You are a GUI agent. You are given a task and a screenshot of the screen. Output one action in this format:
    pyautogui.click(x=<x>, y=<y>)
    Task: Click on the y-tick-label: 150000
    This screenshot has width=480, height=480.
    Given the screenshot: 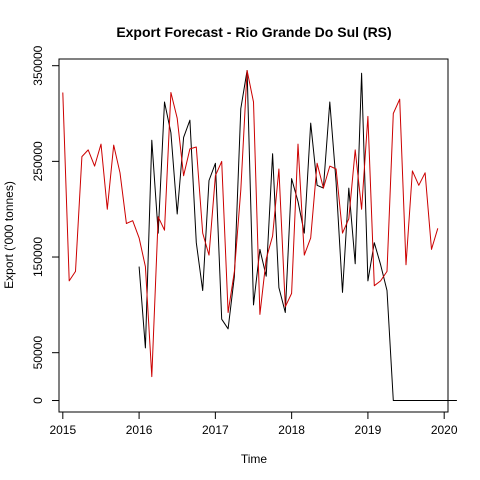 What is the action you would take?
    pyautogui.click(x=38, y=257)
    